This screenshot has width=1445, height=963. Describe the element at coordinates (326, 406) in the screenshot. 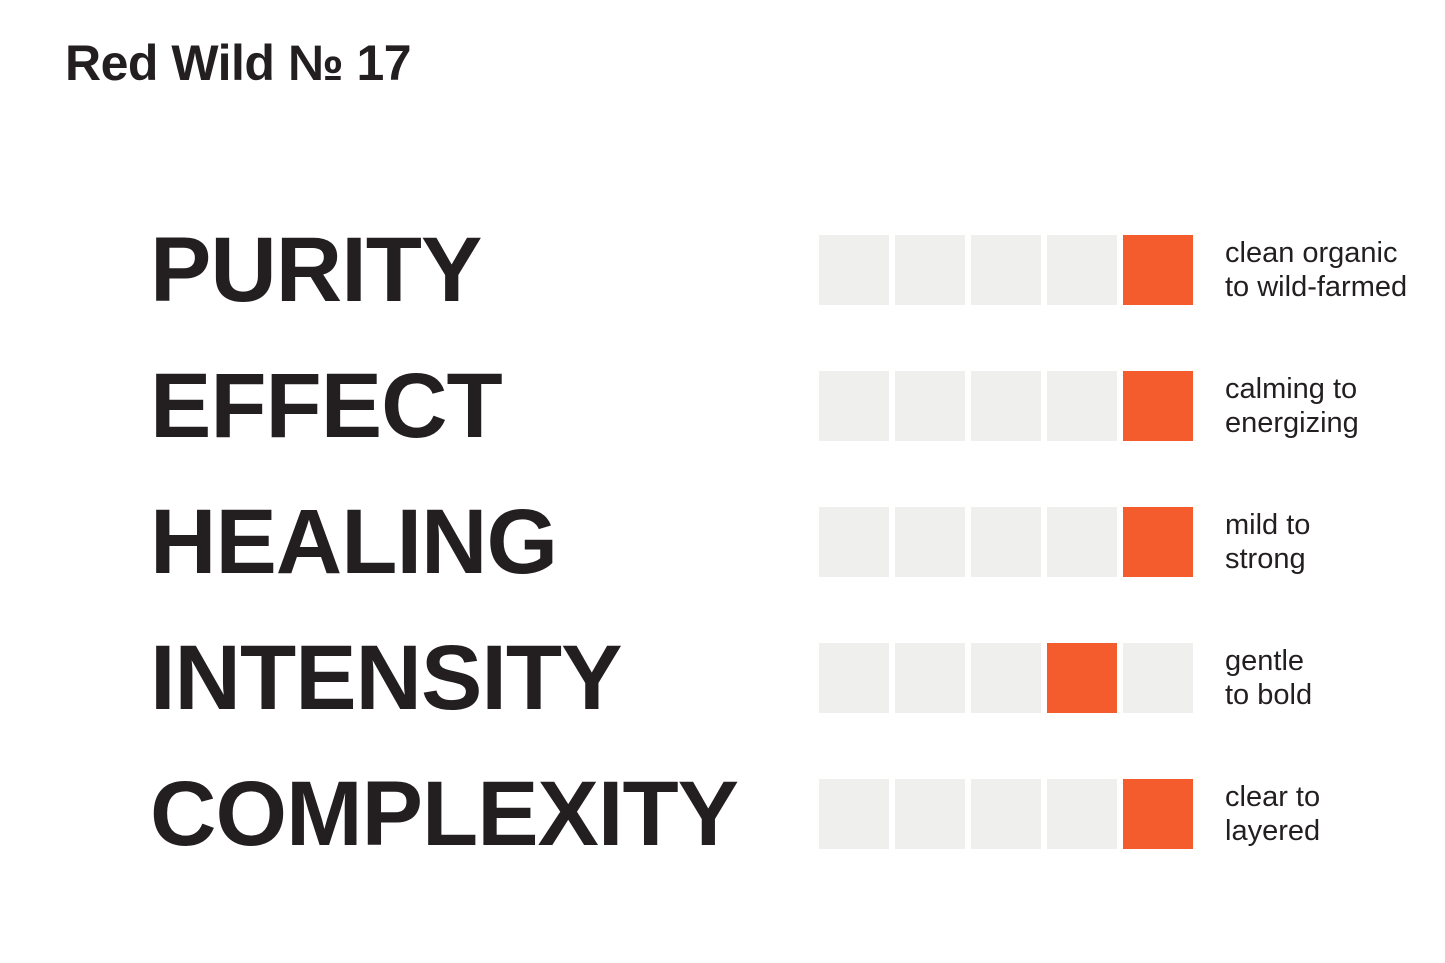

I see `rating-label: EFFECT` at that location.